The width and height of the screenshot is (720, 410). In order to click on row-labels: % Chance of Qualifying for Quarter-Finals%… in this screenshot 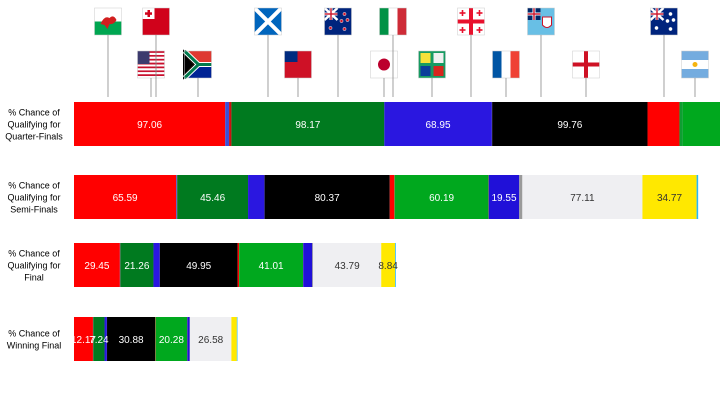, I will do `click(34, 229)`.